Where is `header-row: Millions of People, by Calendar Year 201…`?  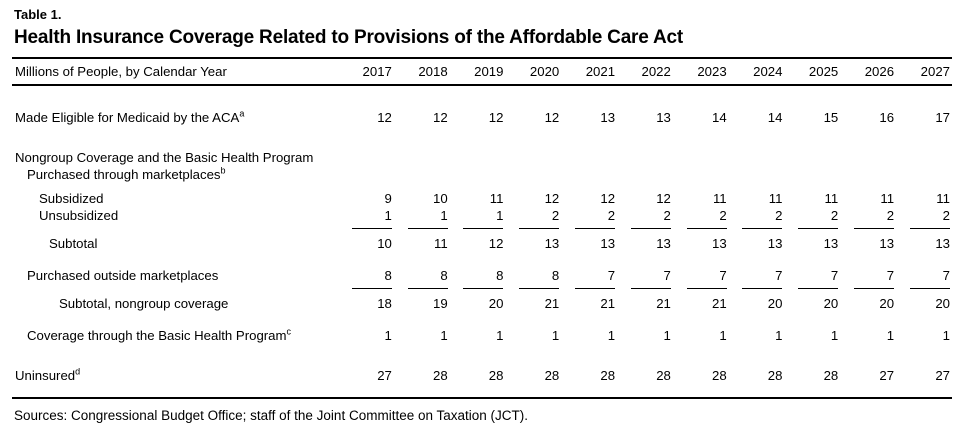
header-row: Millions of People, by Calendar Year 201… is located at coordinates (482, 71).